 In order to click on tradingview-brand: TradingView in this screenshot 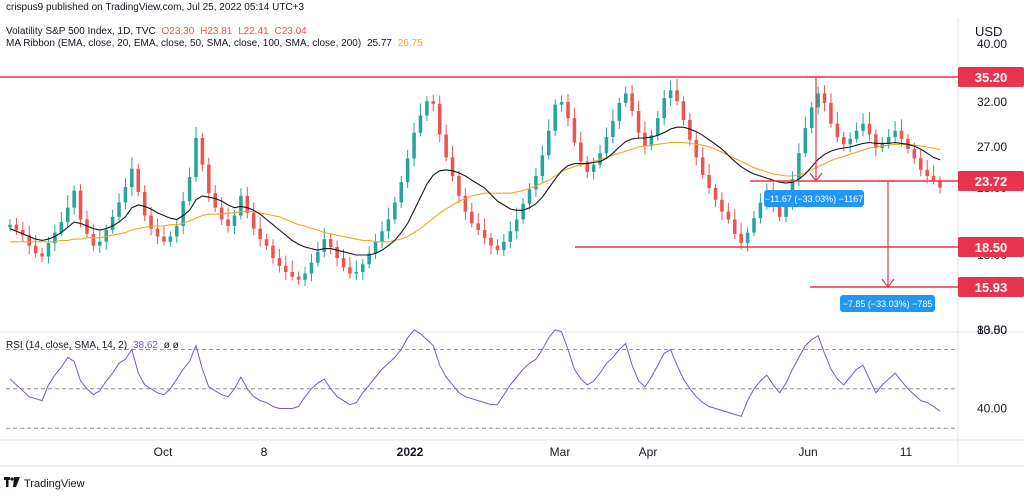, I will do `click(44, 483)`.